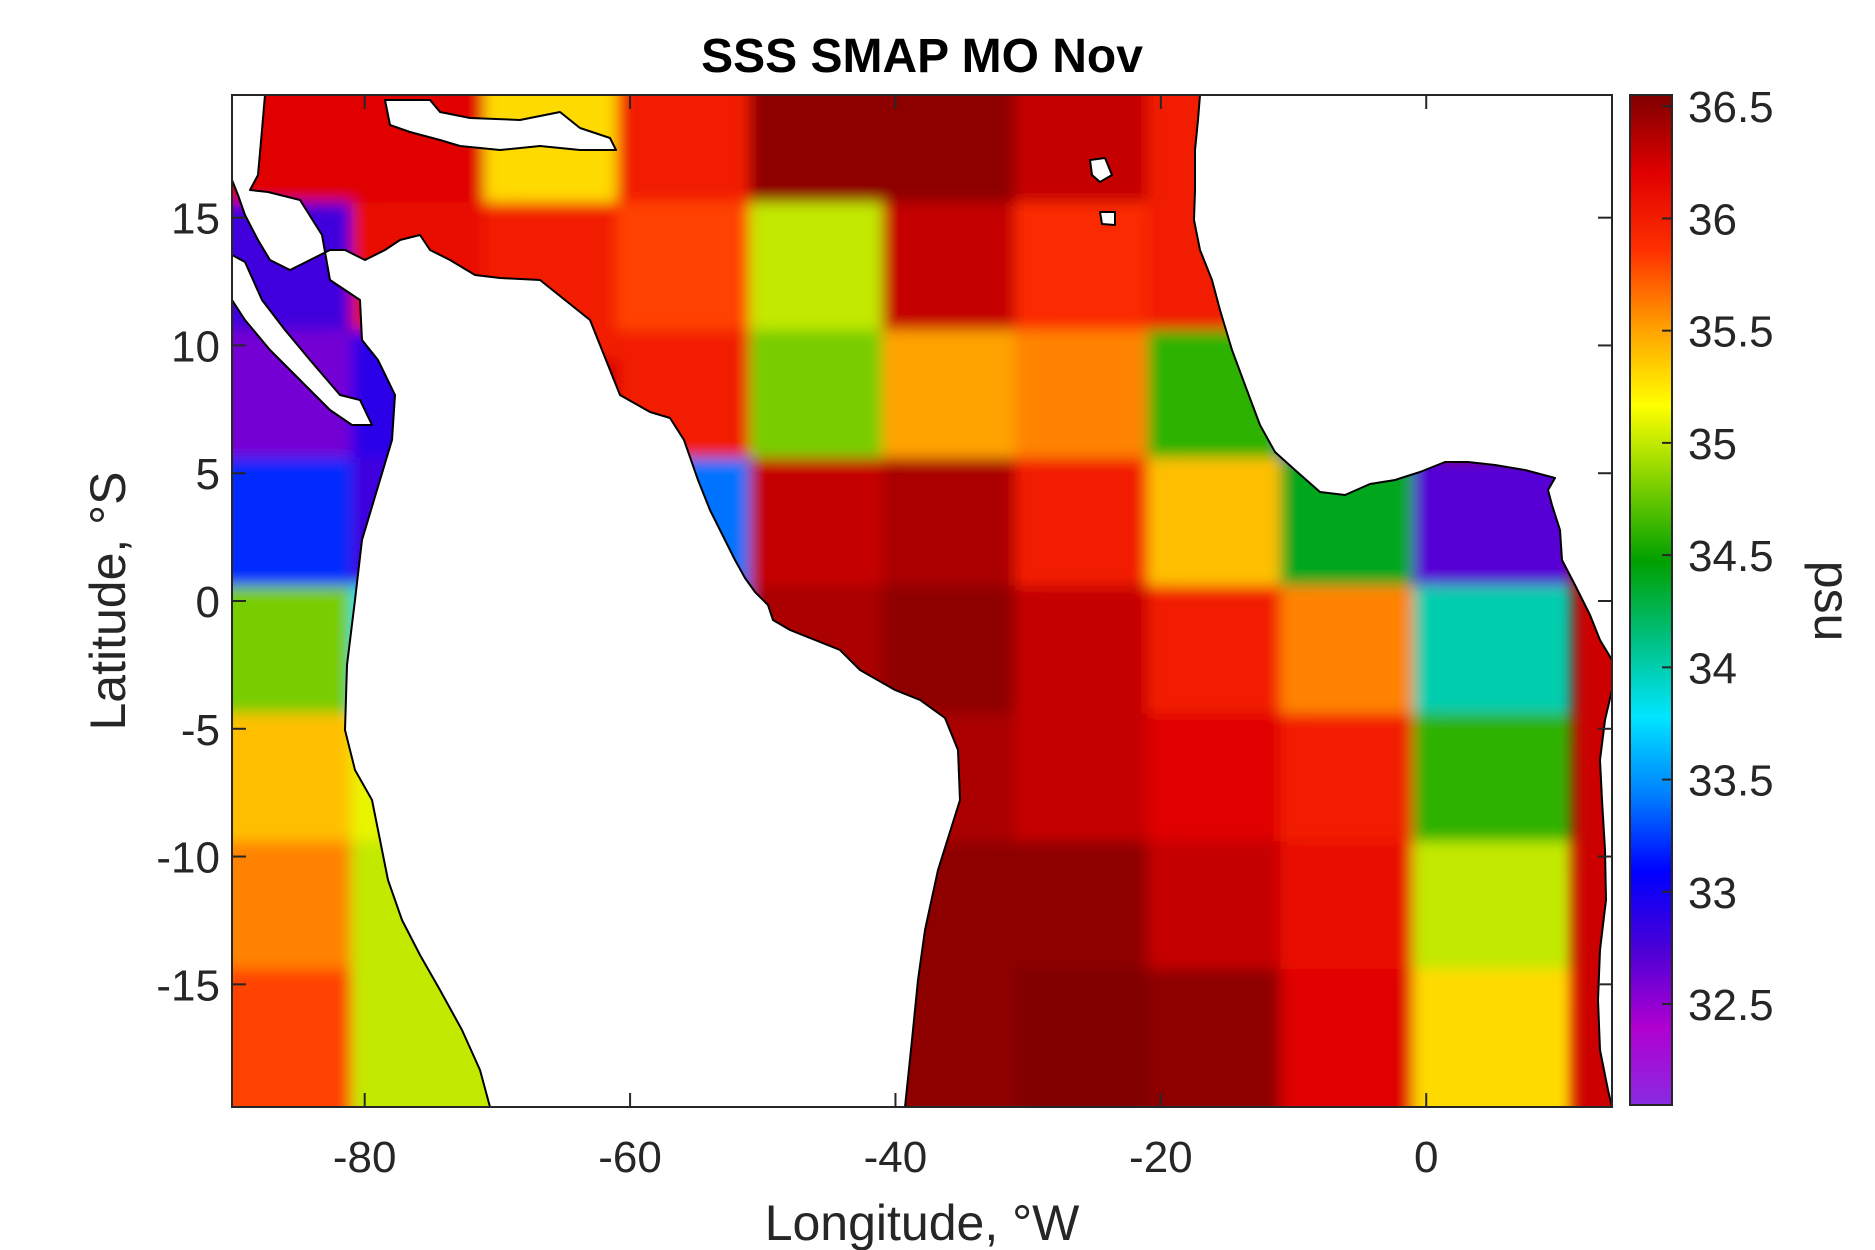 The image size is (1875, 1250). What do you see at coordinates (1832, 601) in the screenshot?
I see `colorbar-label: psu` at bounding box center [1832, 601].